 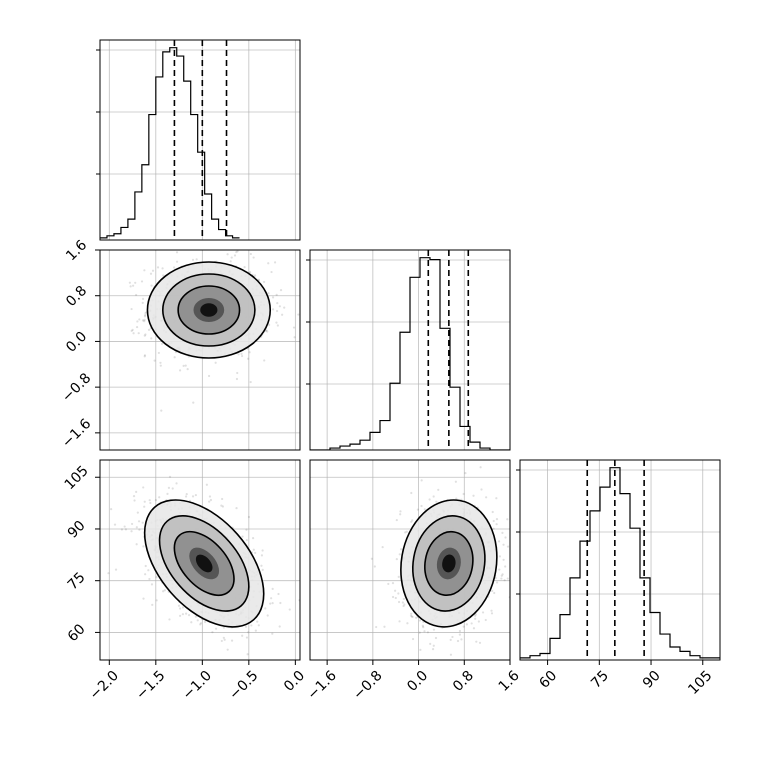 I want to click on y-tick-label: −0.8, so click(x=76, y=387).